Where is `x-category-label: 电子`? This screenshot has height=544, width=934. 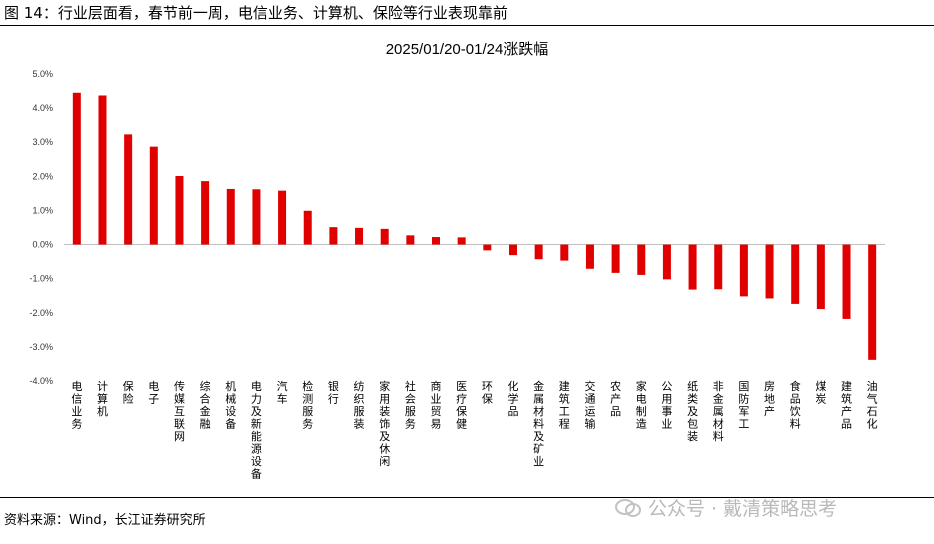 x-category-label: 电子 is located at coordinates (153, 393).